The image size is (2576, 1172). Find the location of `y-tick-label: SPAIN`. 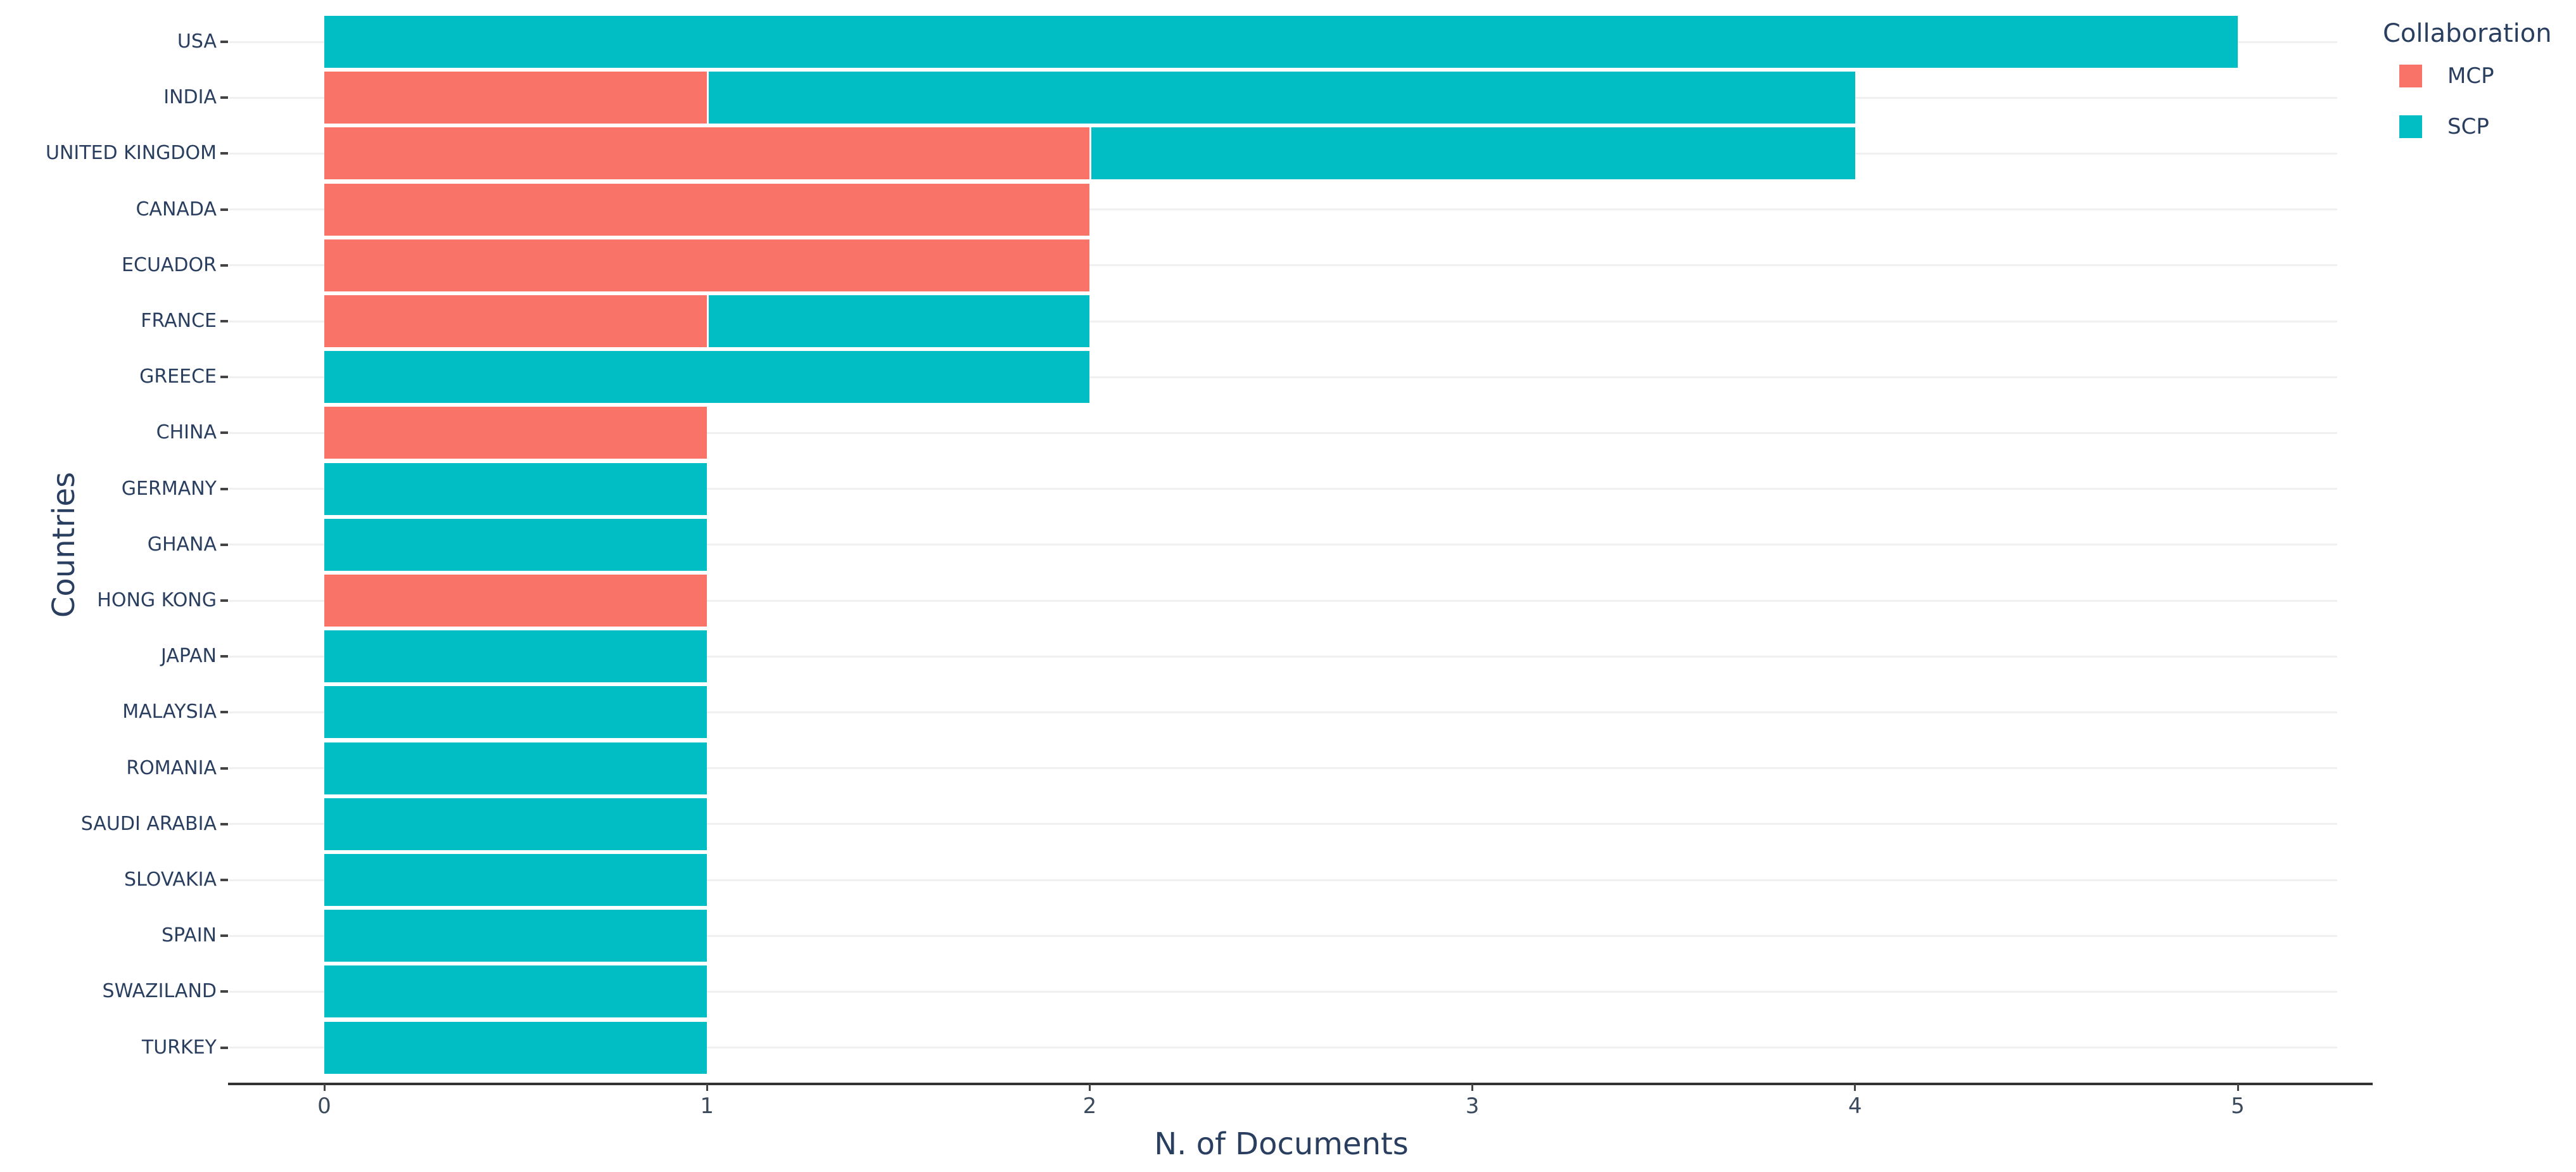

y-tick-label: SPAIN is located at coordinates (189, 935).